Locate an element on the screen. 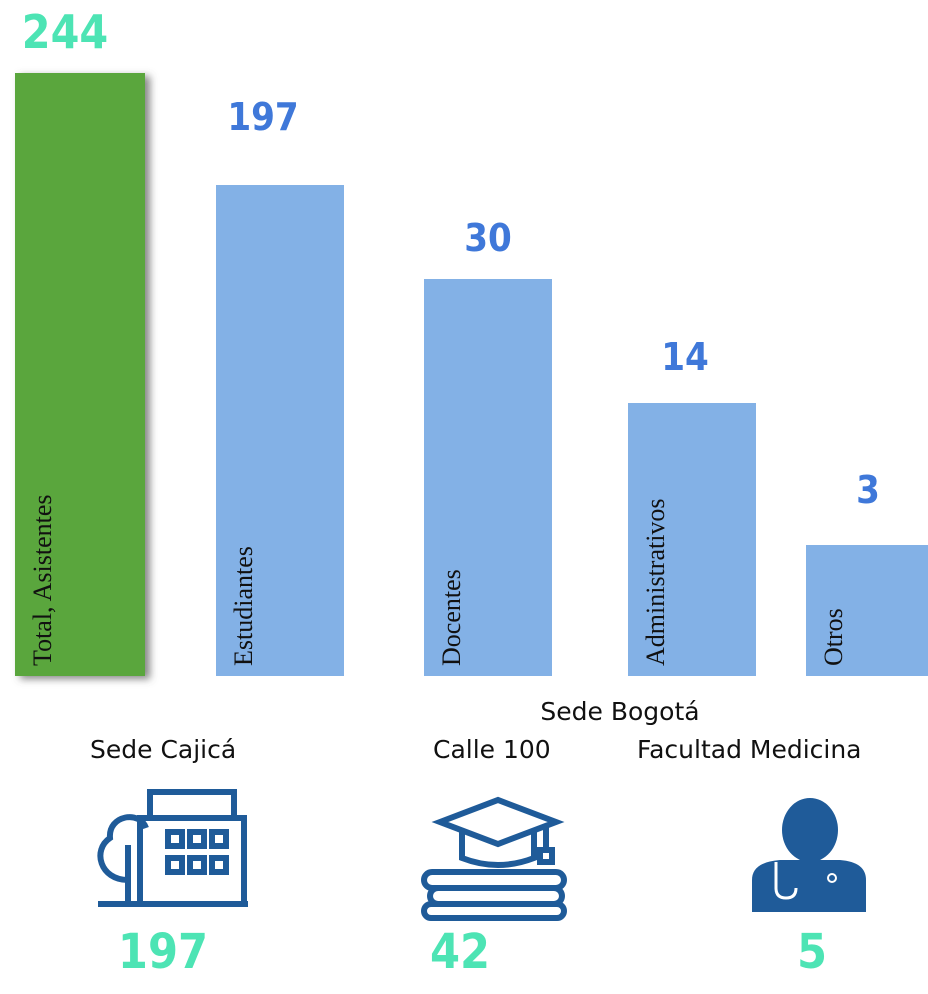 The image size is (928, 994). site-value: 197 is located at coordinates (163, 952).